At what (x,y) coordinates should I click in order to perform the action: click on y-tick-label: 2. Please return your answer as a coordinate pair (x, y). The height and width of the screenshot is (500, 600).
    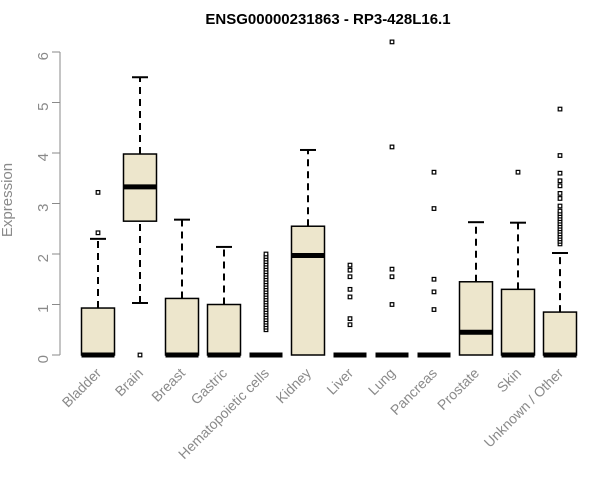
    Looking at the image, I should click on (43, 258).